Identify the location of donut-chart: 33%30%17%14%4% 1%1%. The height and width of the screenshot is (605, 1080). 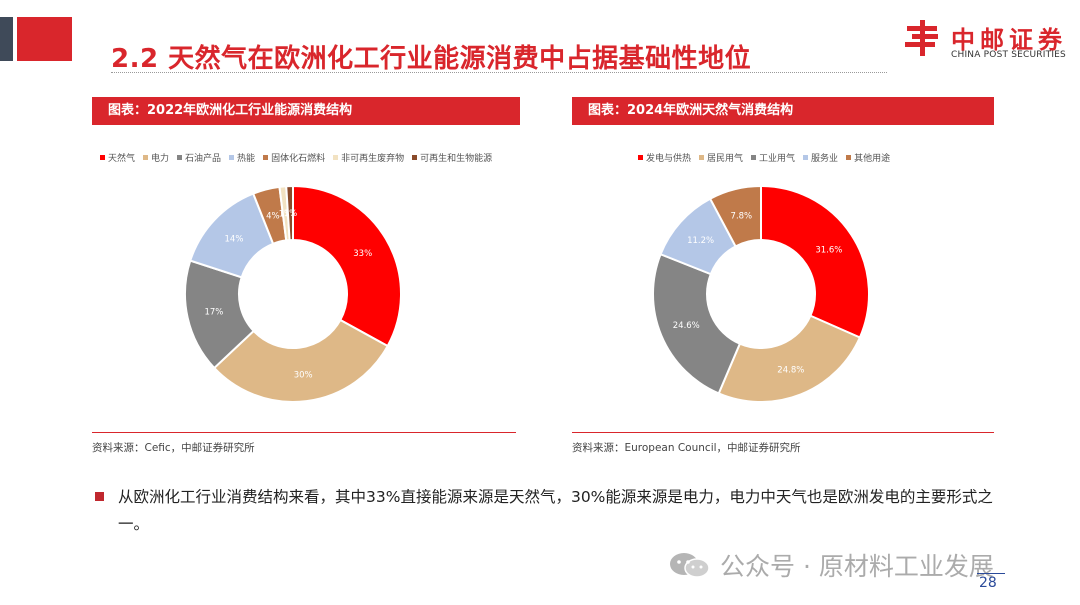
(293, 293).